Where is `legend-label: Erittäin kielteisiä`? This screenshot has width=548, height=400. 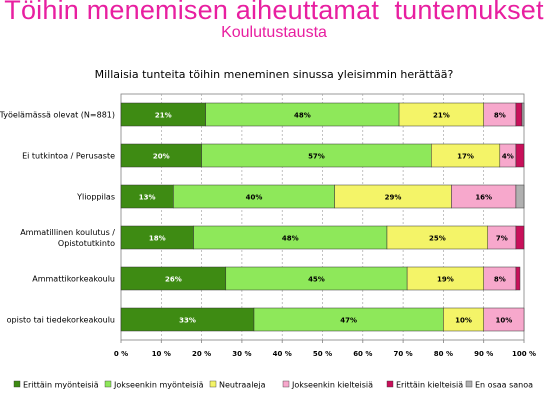 legend-label: Erittäin kielteisiä is located at coordinates (429, 385).